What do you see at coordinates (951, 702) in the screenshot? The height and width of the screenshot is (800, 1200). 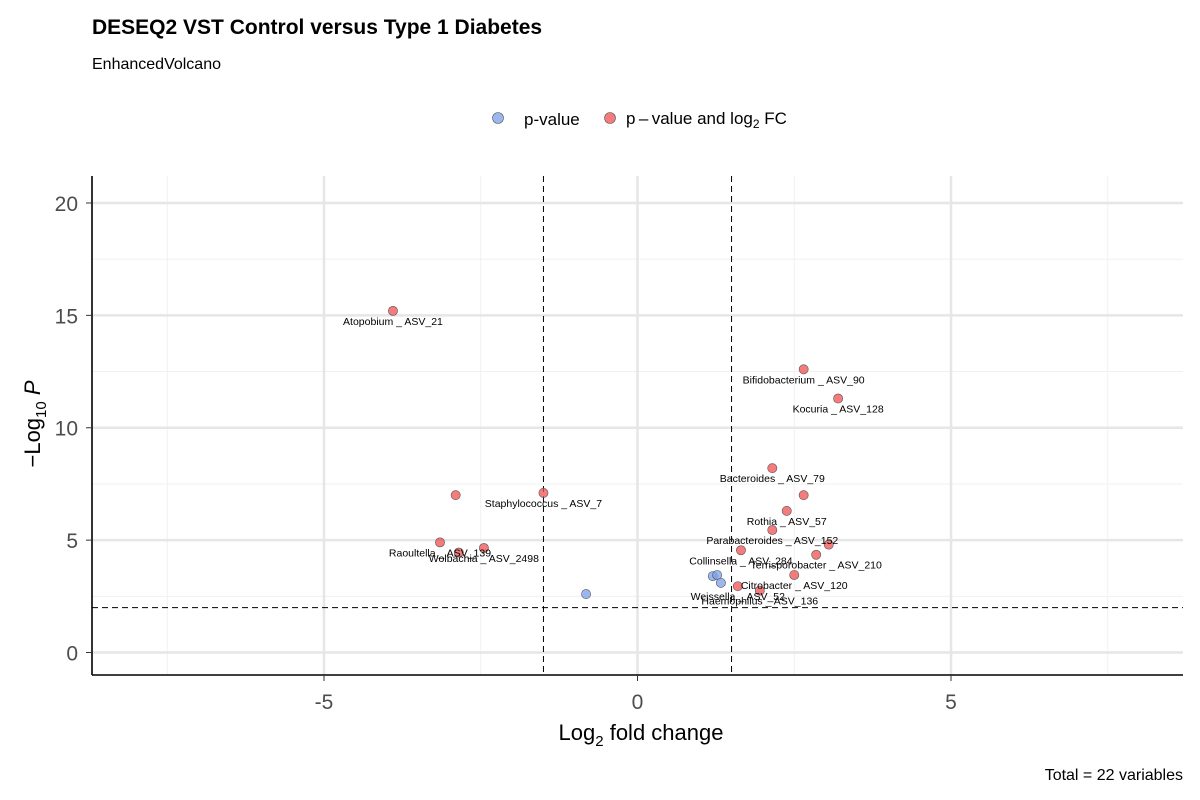 I see `x-tick-label: 5` at bounding box center [951, 702].